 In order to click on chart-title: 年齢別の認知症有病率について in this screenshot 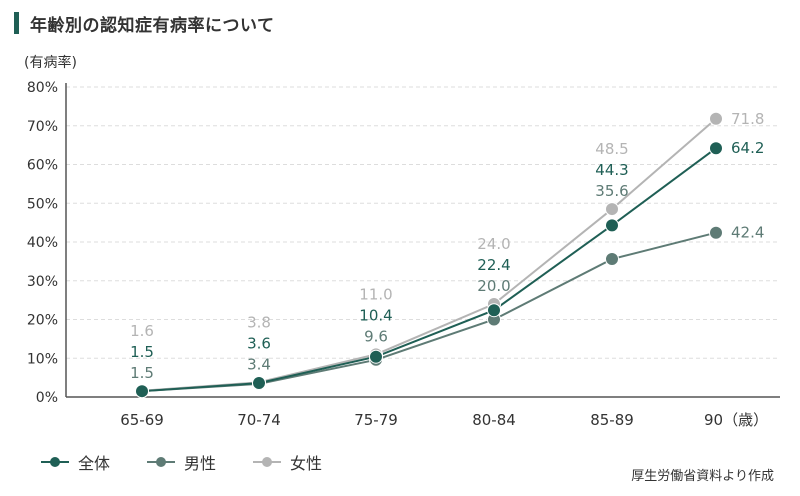, I will do `click(152, 25)`.